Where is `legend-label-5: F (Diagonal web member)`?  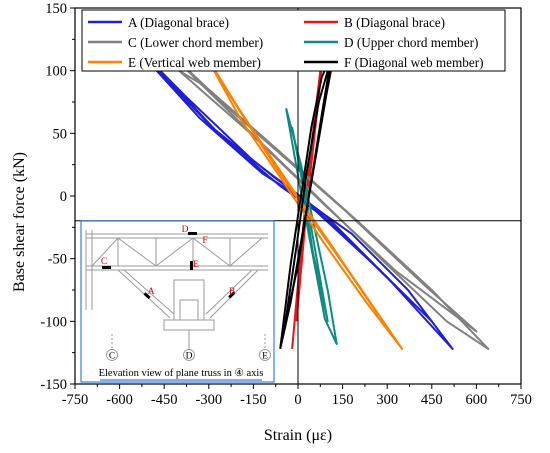 legend-label-5: F (Diagonal web member) is located at coordinates (414, 62).